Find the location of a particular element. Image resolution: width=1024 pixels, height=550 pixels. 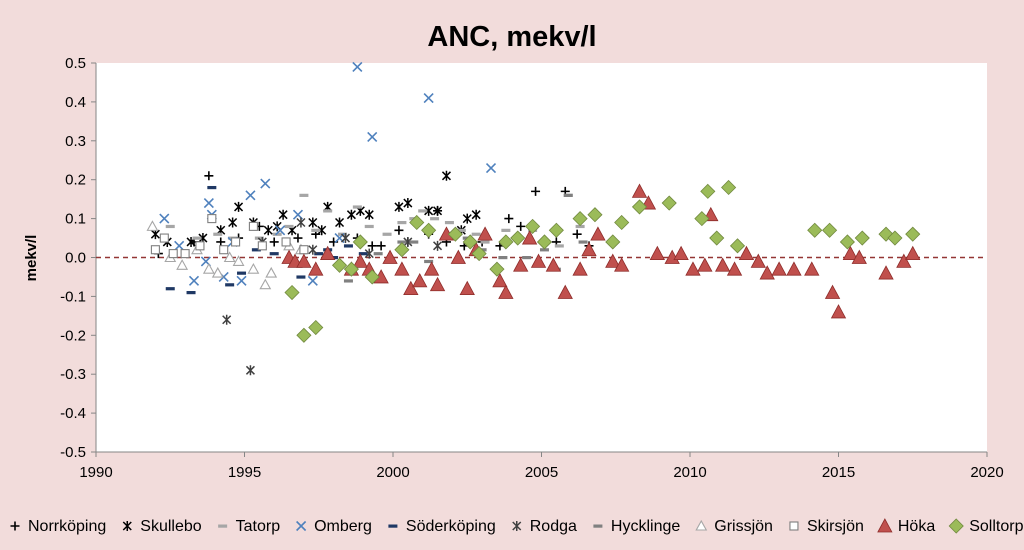

legend-marker is located at coordinates (127, 526).